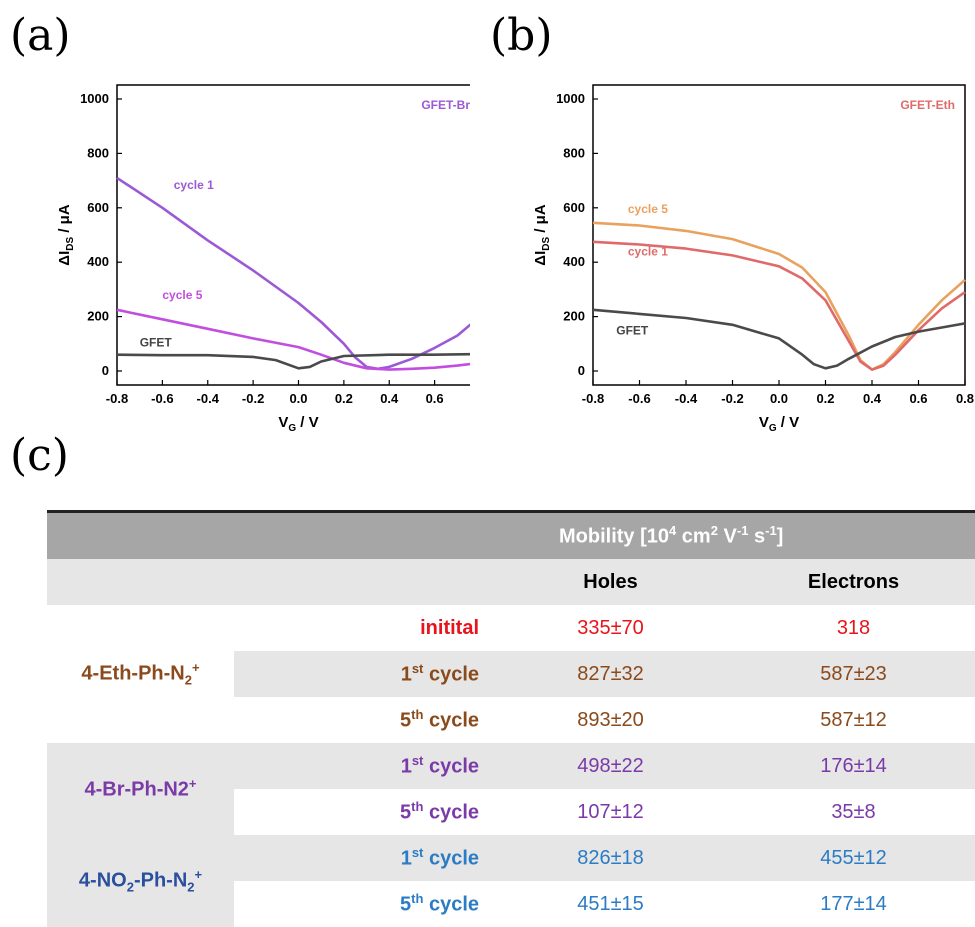 Image resolution: width=975 pixels, height=927 pixels. I want to click on mobility-header: Mobility [104 cm2 V-1 s-1], so click(732, 534).